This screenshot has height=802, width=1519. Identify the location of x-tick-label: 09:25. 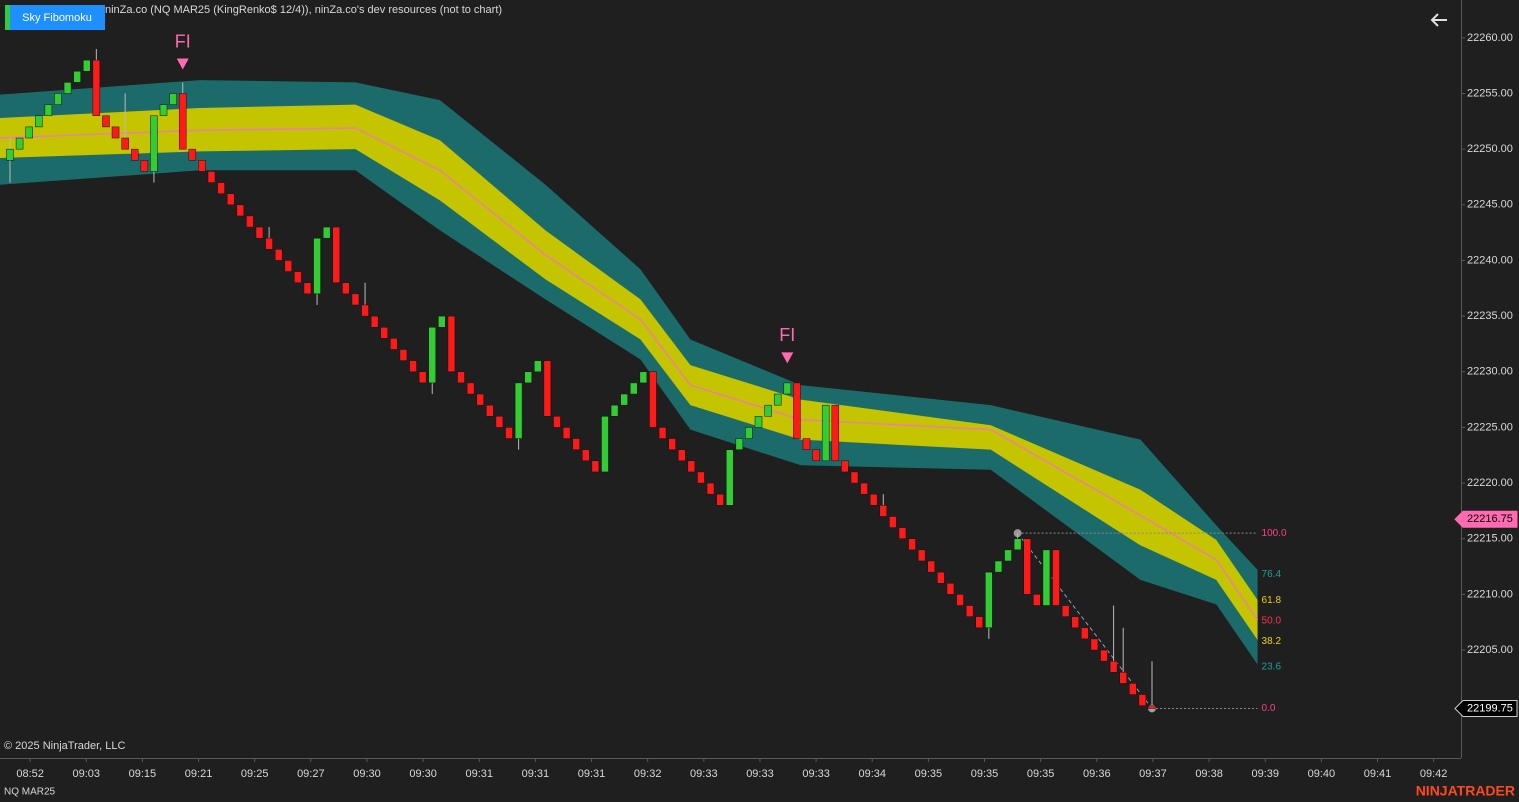
(255, 774).